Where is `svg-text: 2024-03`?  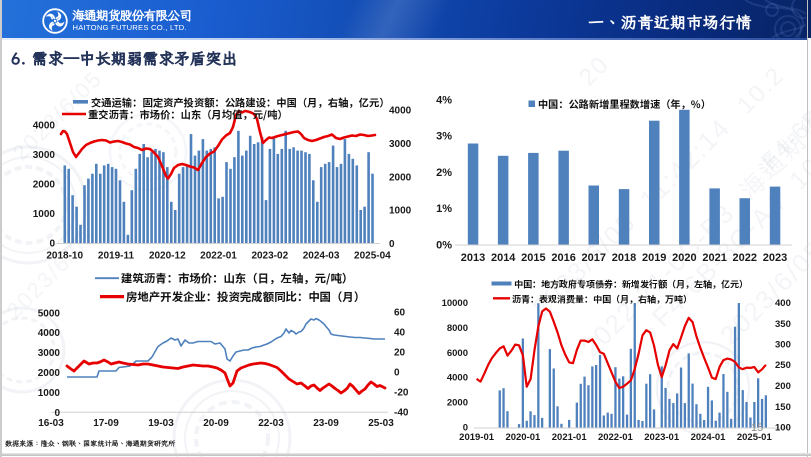 svg-text: 2024-03 is located at coordinates (321, 256).